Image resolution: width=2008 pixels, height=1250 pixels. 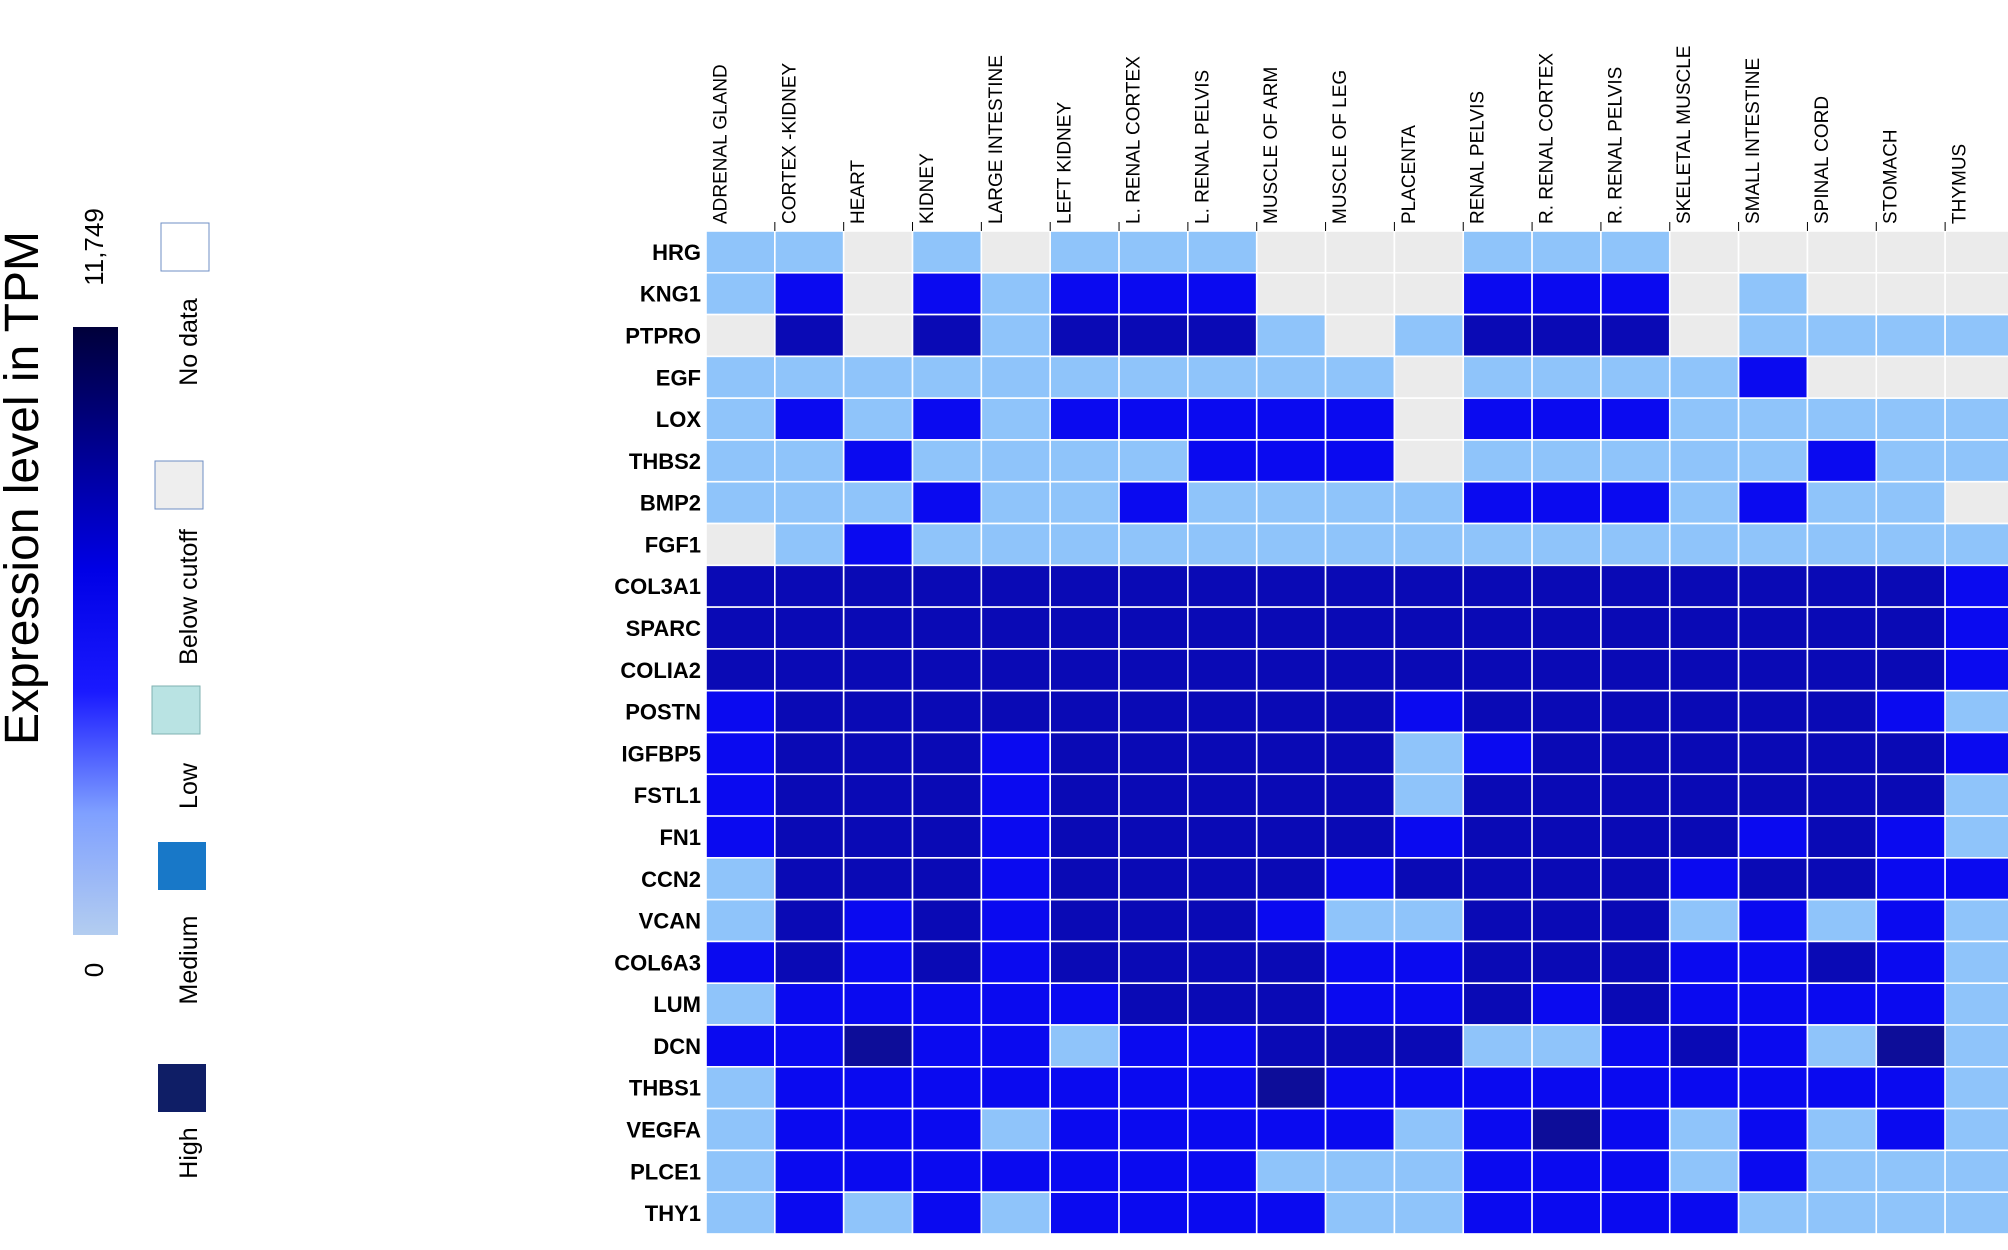 I want to click on legend-swatch-below-cutoff, so click(x=179, y=485).